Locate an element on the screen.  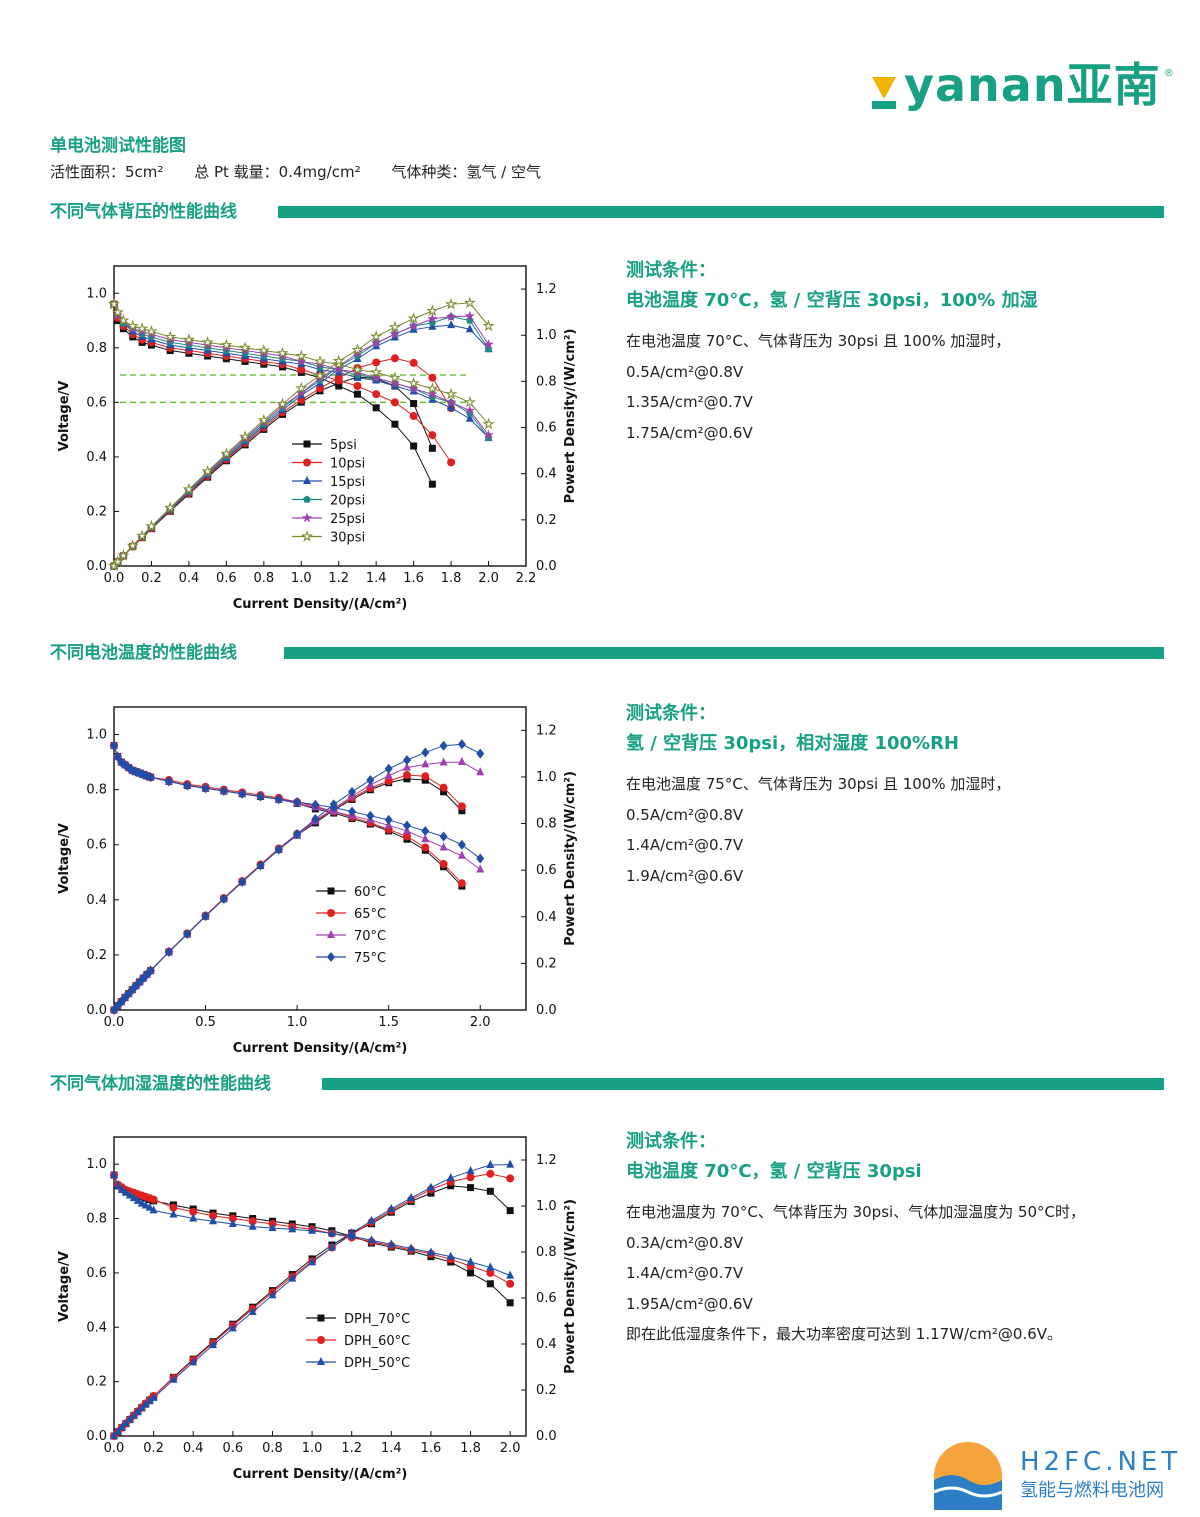
plot-frame is located at coordinates (320, 416).